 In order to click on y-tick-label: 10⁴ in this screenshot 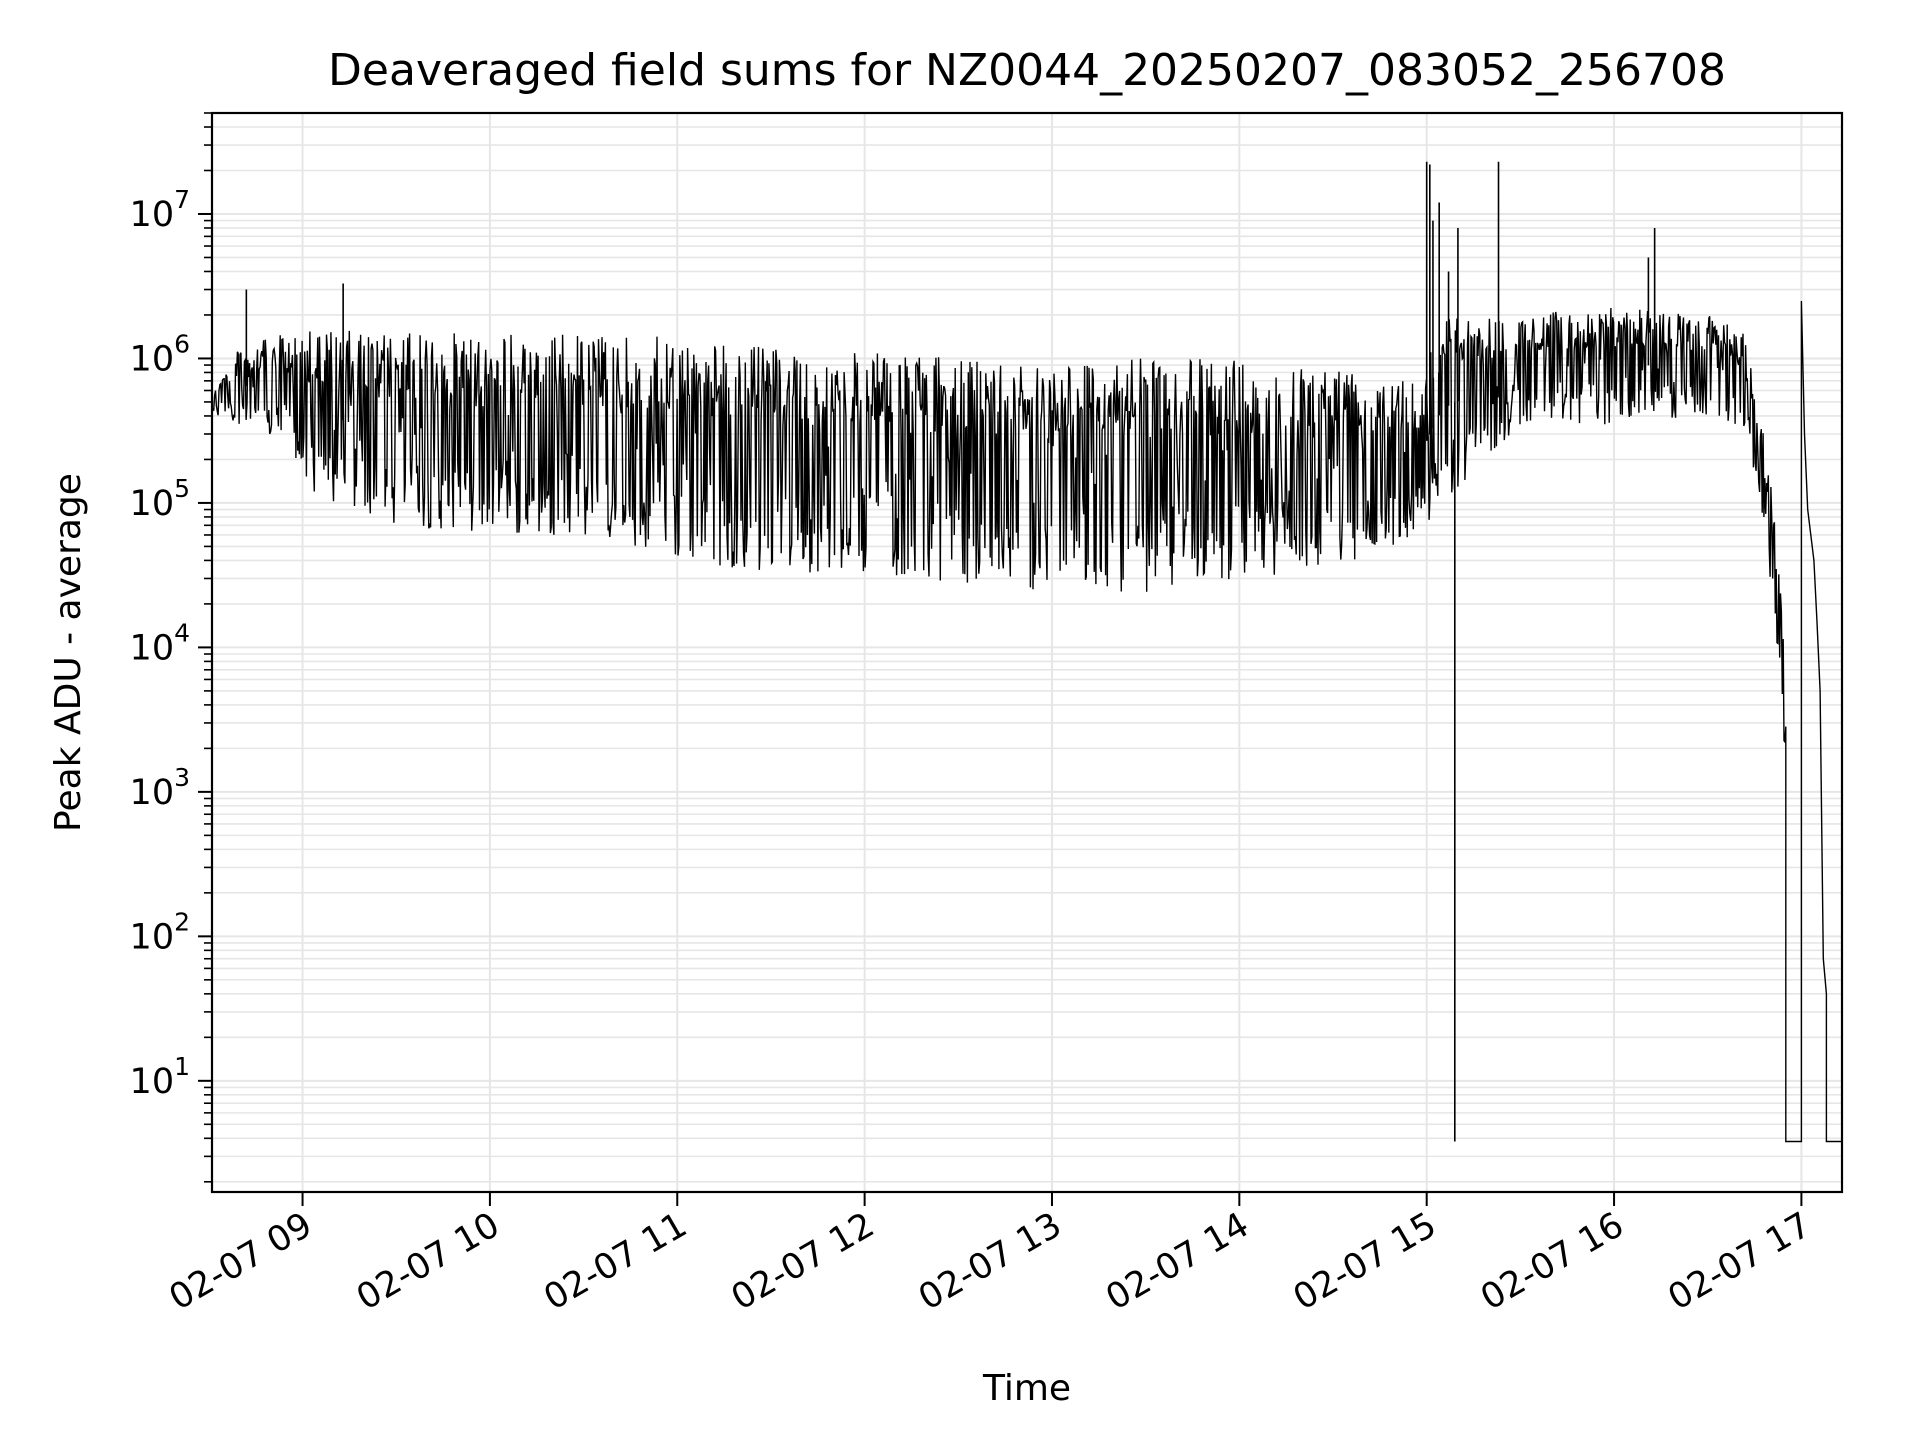, I will do `click(160, 643)`.